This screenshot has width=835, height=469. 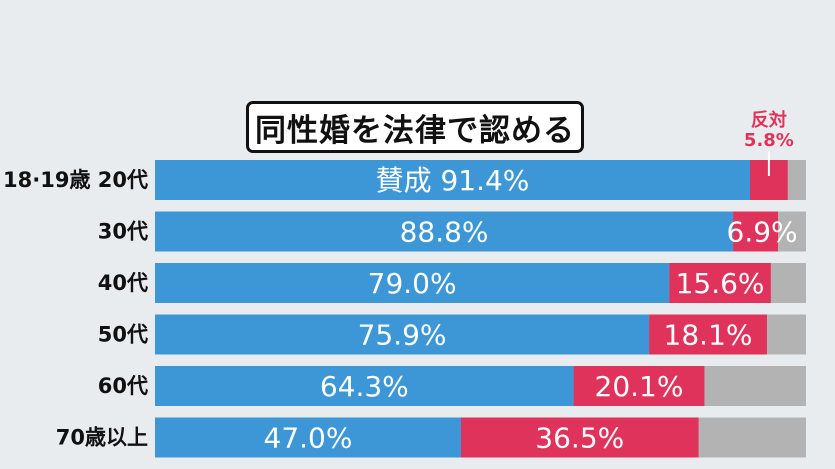 I want to click on support-value-label: 88.8%, so click(x=444, y=232).